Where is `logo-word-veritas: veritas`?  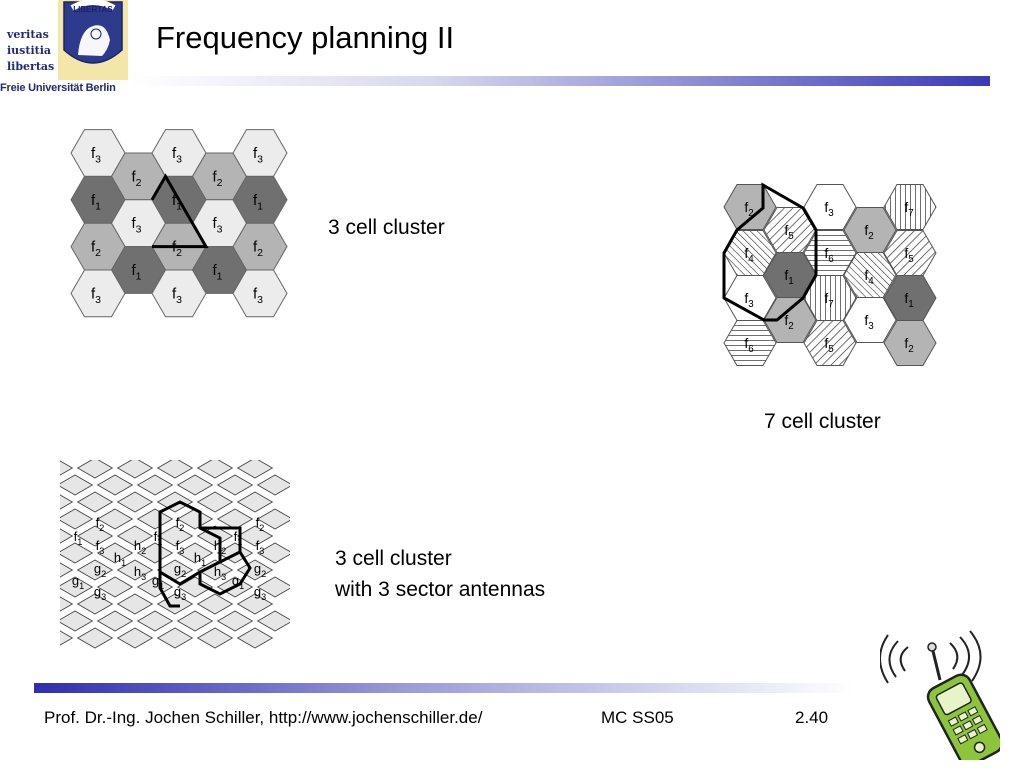
logo-word-veritas: veritas is located at coordinates (28, 34).